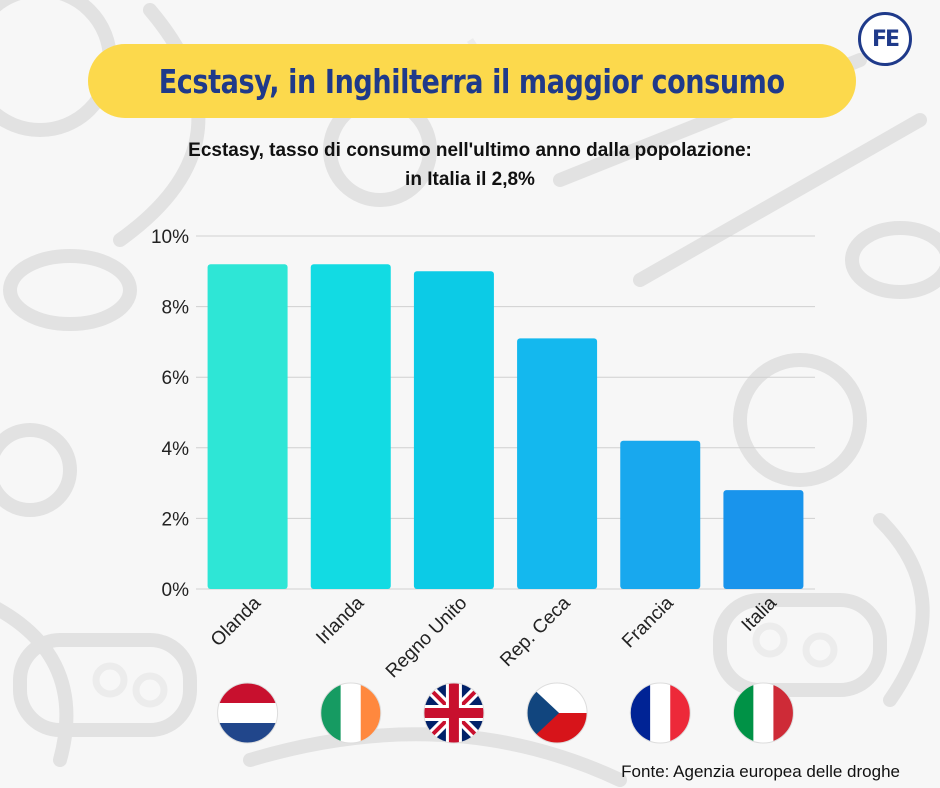 This screenshot has width=940, height=788. What do you see at coordinates (760, 771) in the screenshot?
I see `source-note: Fonte: Agenzia europea delle droghe` at bounding box center [760, 771].